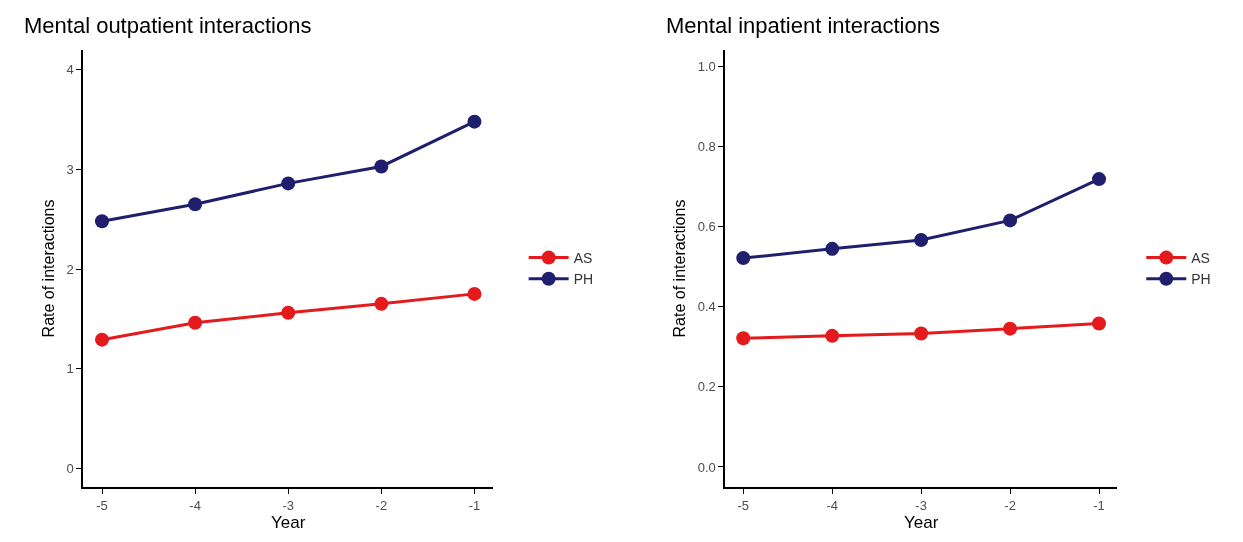 This screenshot has height=542, width=1243. What do you see at coordinates (70, 468) in the screenshot?
I see `y-tick-label: 0` at bounding box center [70, 468].